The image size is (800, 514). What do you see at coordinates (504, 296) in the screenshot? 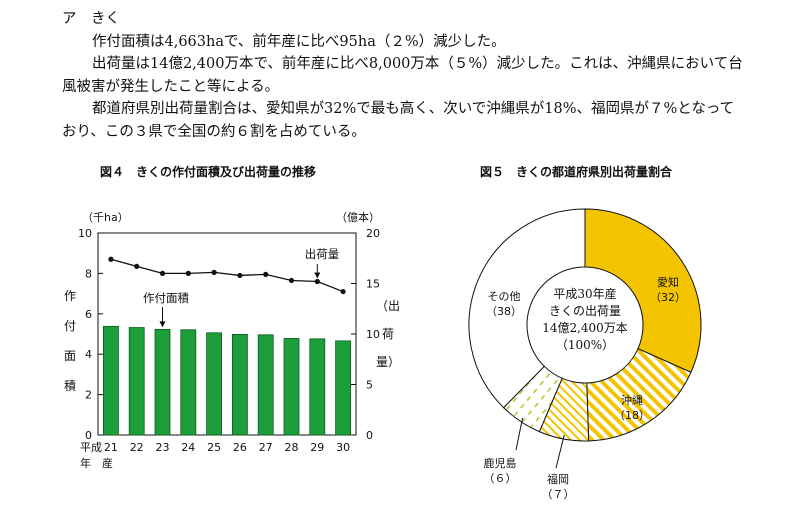
I see `slice-label-name: その他` at bounding box center [504, 296].